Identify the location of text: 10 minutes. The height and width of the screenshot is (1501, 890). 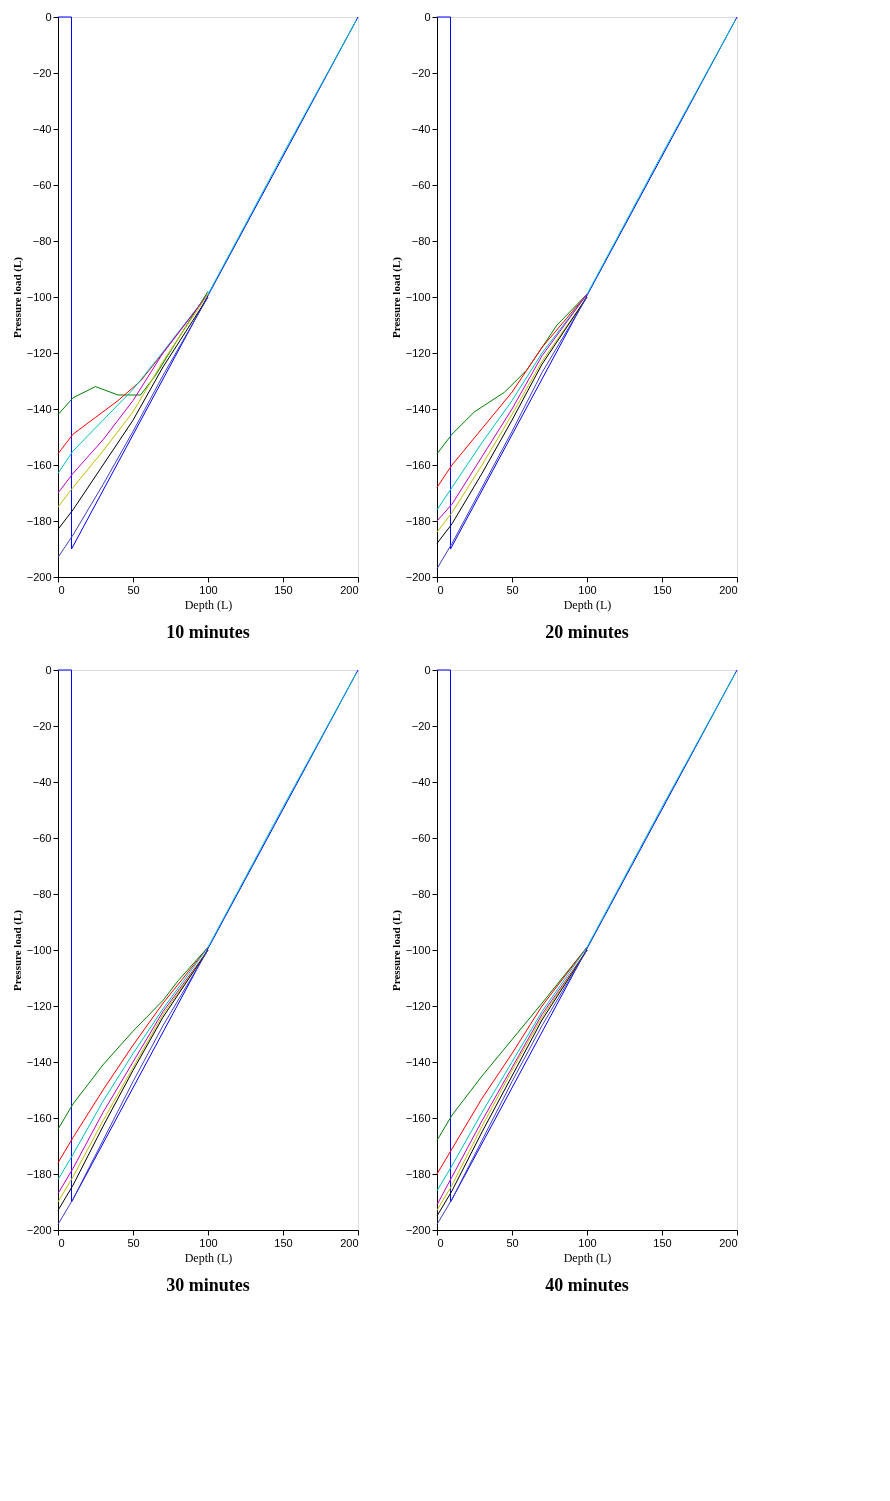
(208, 632).